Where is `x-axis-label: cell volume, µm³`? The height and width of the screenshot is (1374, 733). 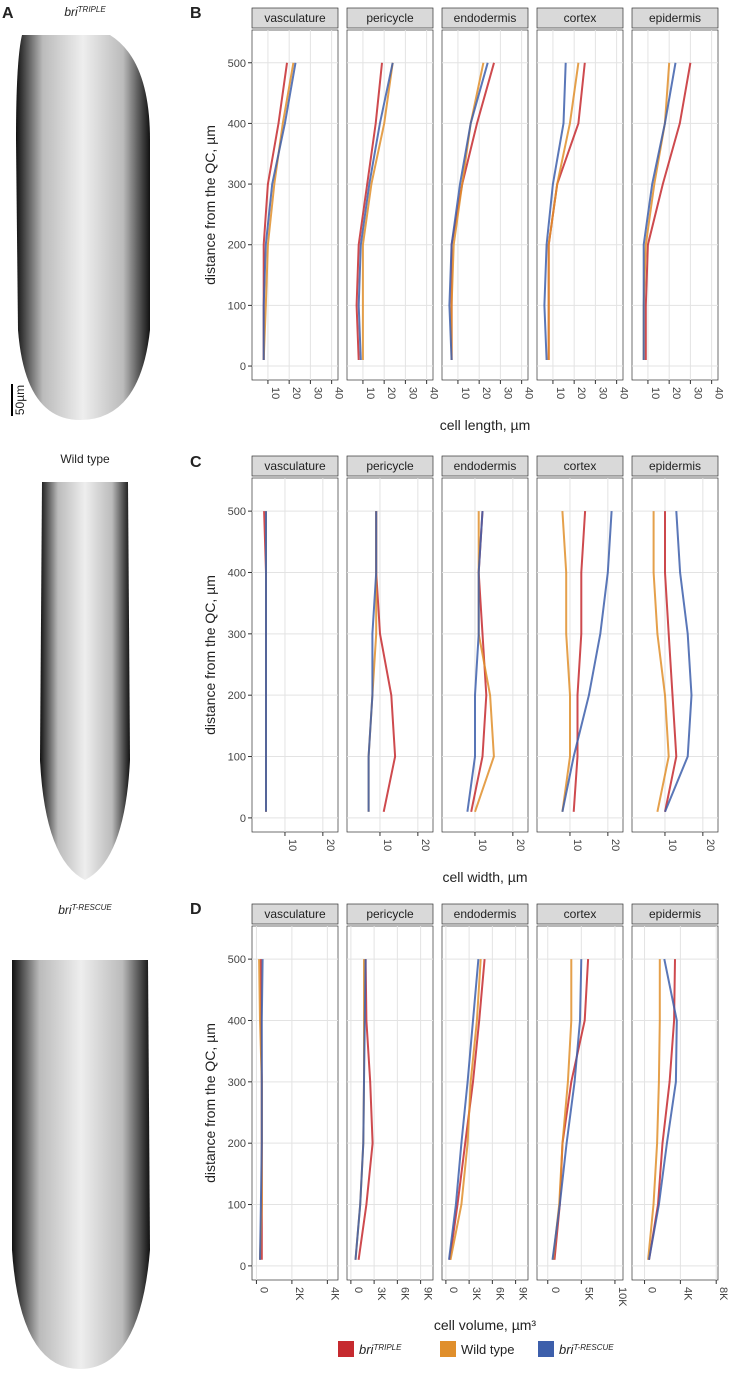
x-axis-label: cell volume, µm³ is located at coordinates (485, 1325).